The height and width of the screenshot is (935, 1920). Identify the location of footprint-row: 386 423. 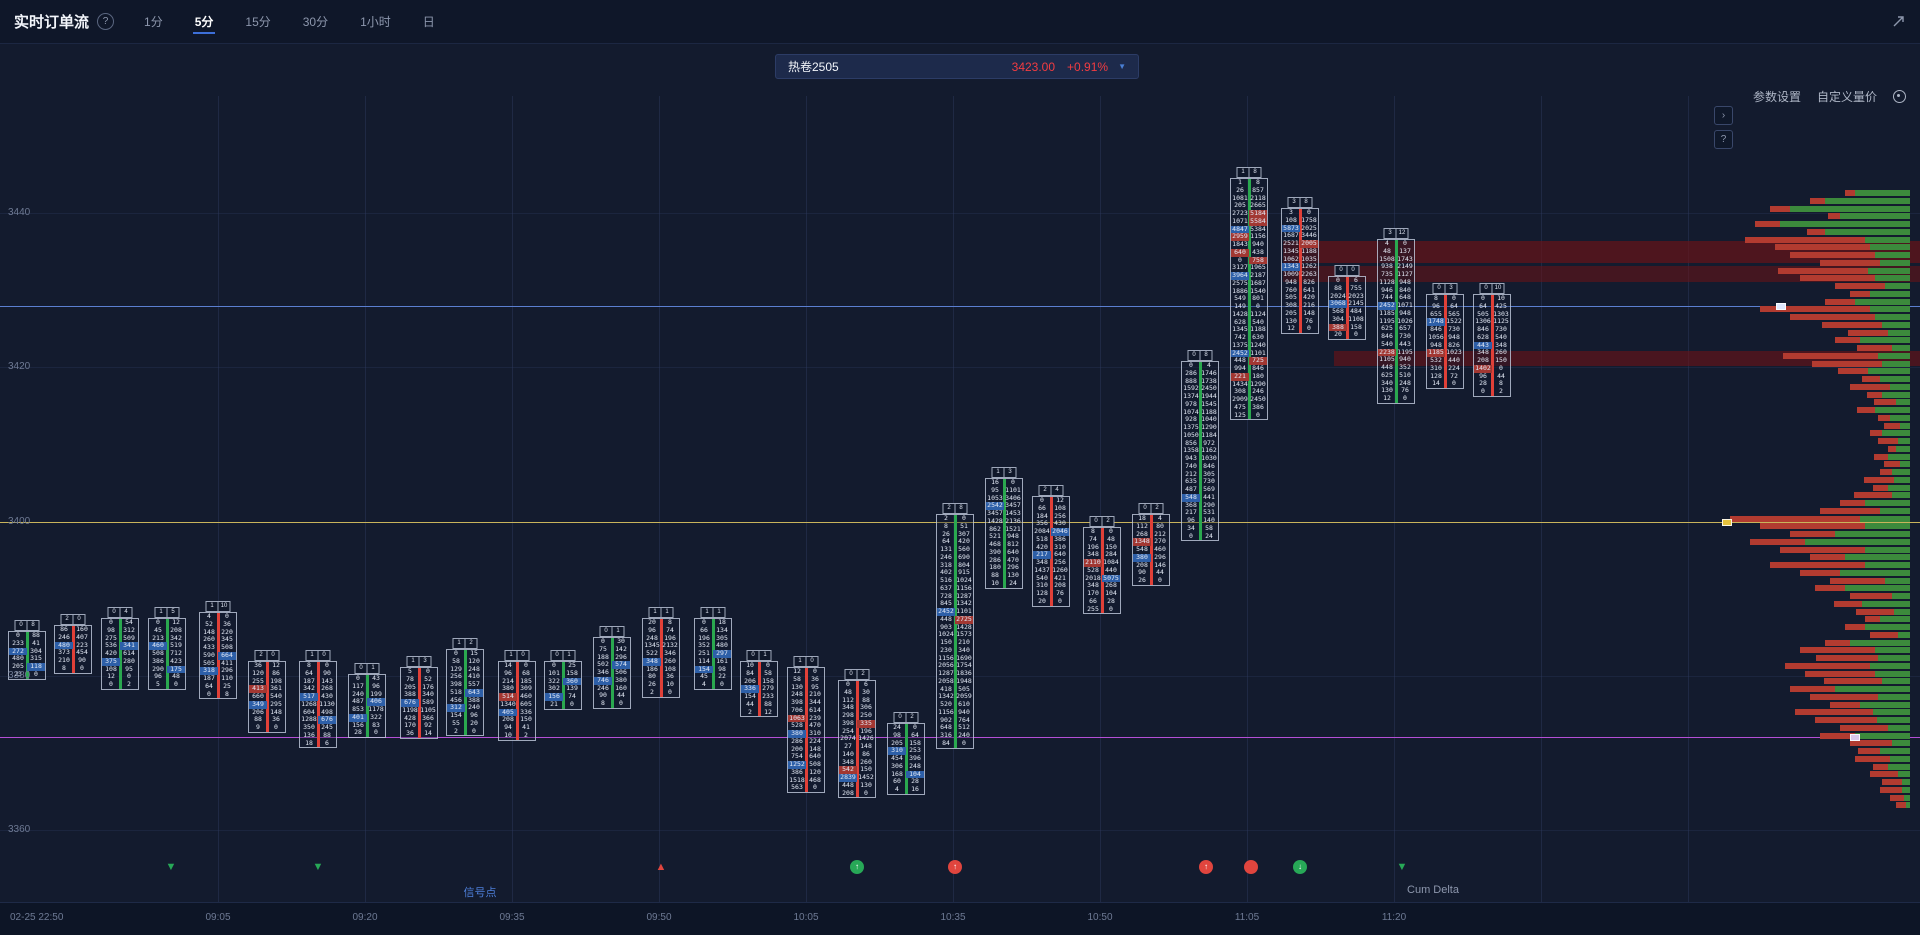
(167, 661).